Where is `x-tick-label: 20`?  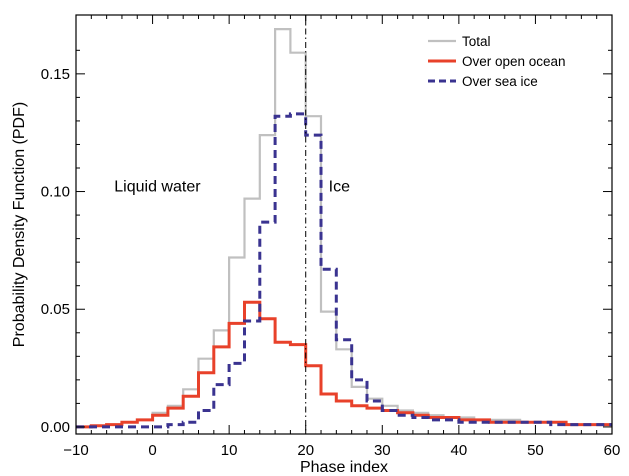
x-tick-label: 20 is located at coordinates (305, 450).